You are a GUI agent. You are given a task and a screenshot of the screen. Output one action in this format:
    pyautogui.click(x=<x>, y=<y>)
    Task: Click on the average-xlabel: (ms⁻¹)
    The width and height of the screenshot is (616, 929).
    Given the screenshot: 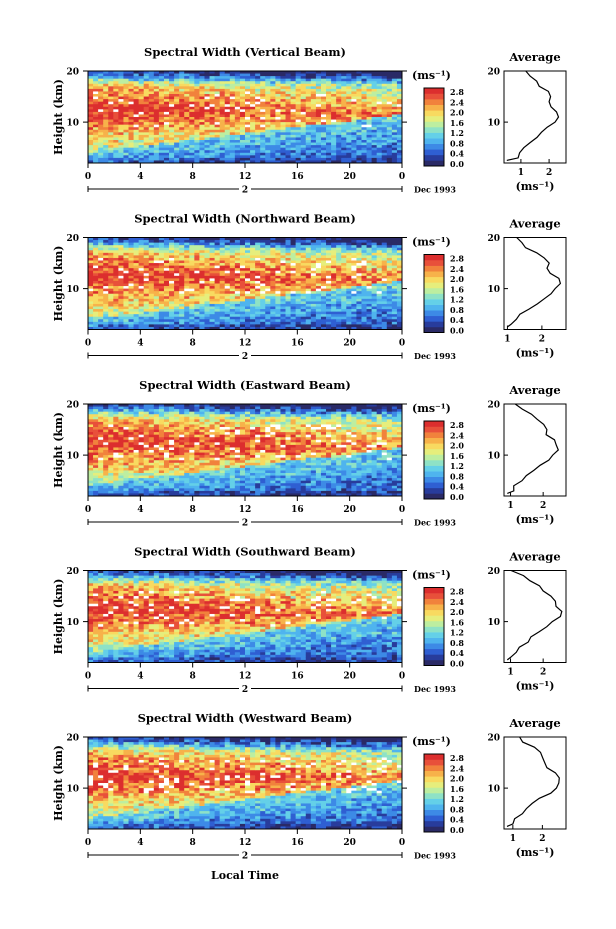 What is the action you would take?
    pyautogui.click(x=535, y=186)
    